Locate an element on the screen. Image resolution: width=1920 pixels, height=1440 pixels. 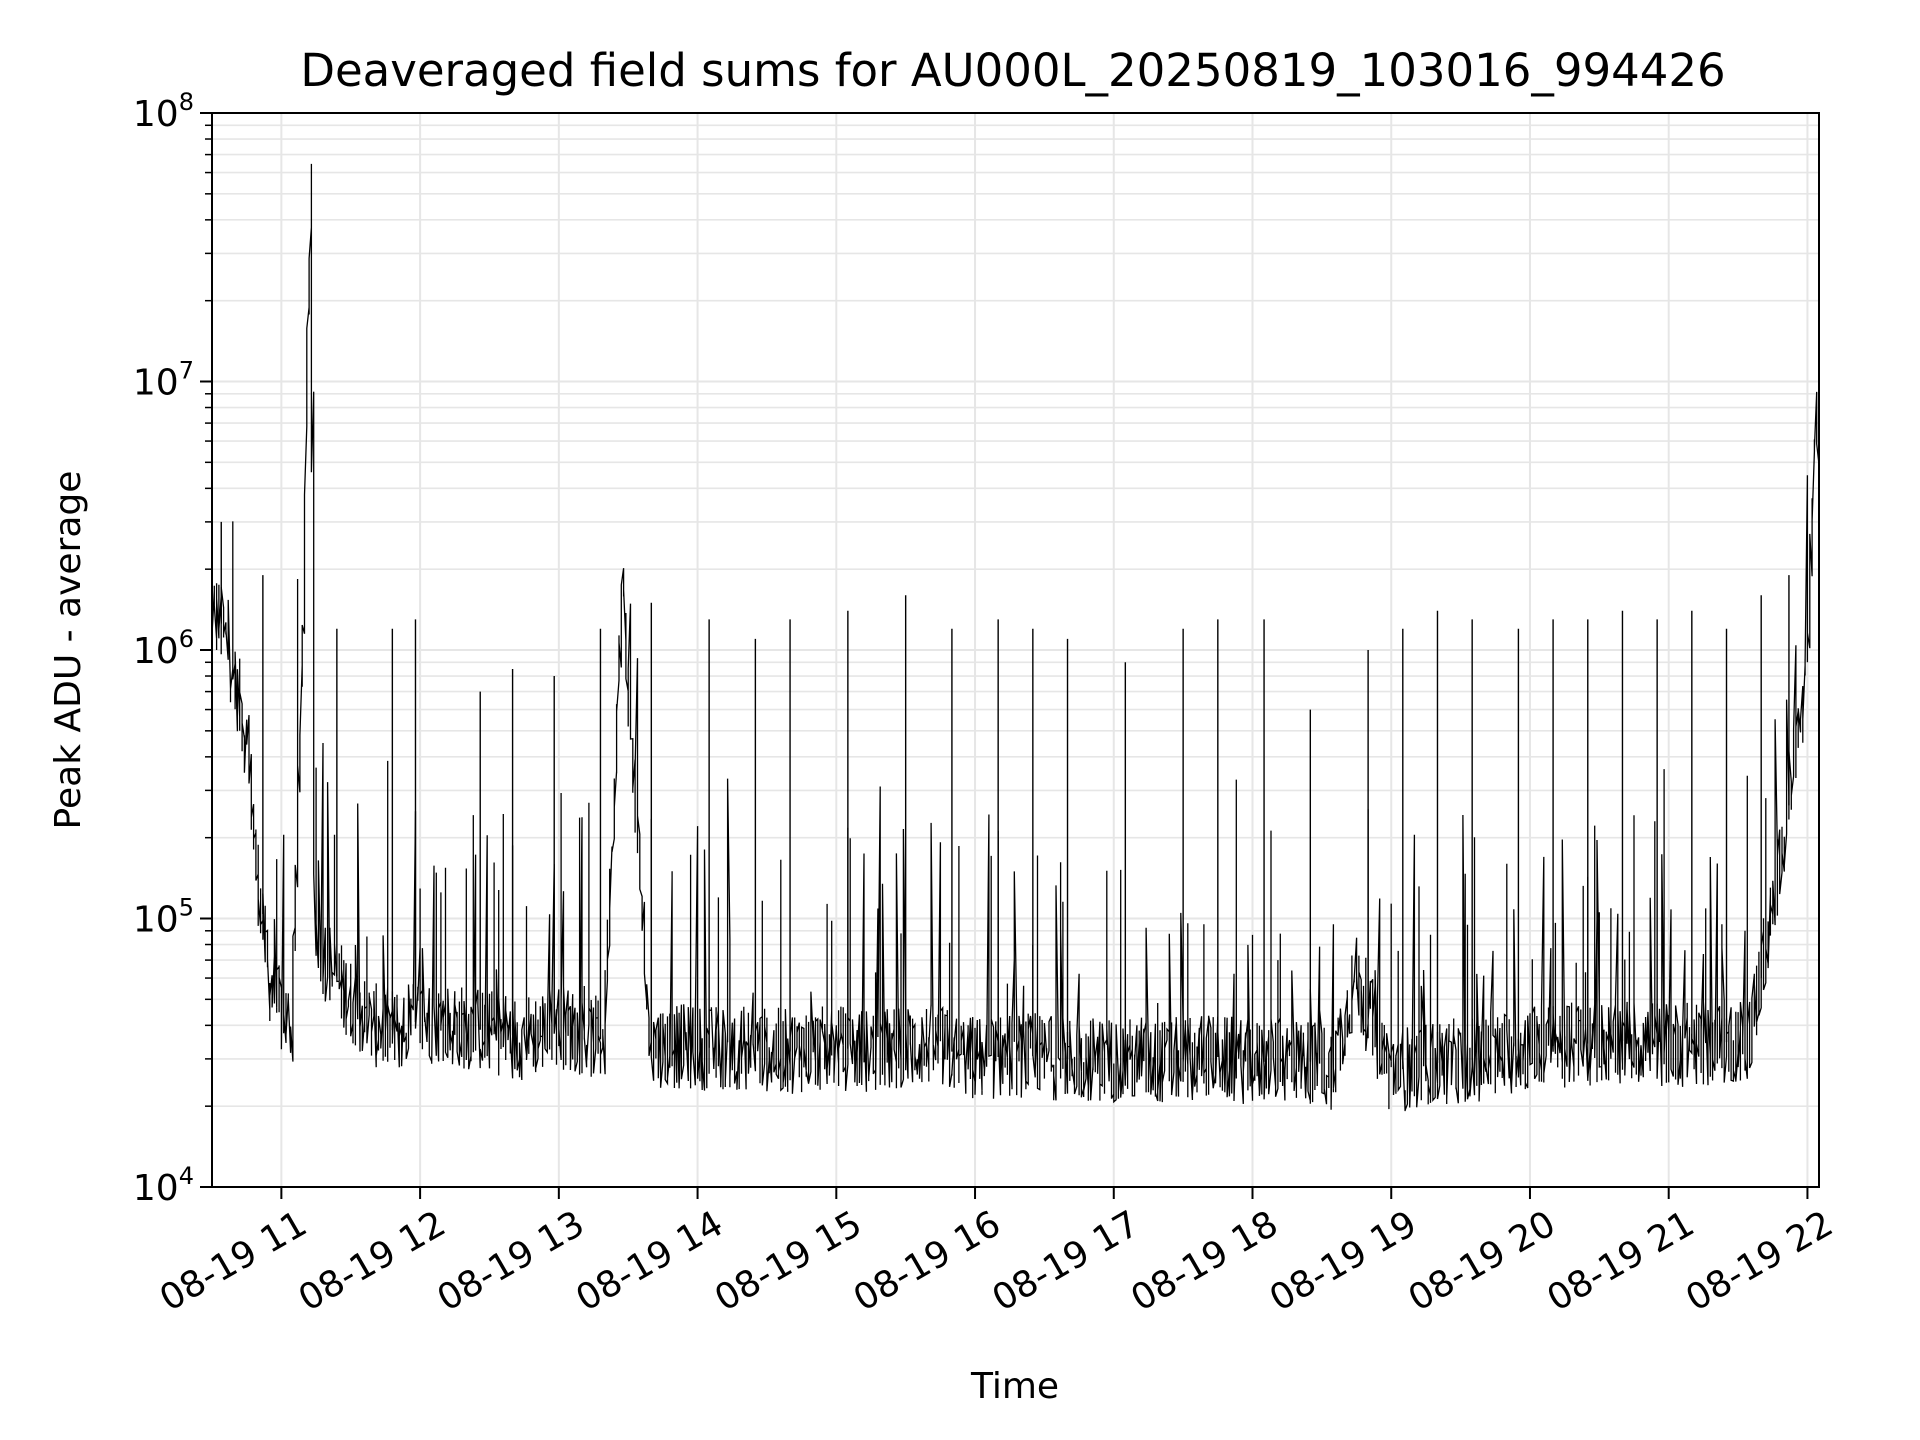
y-tick-label: 10⁵ is located at coordinates (163, 917).